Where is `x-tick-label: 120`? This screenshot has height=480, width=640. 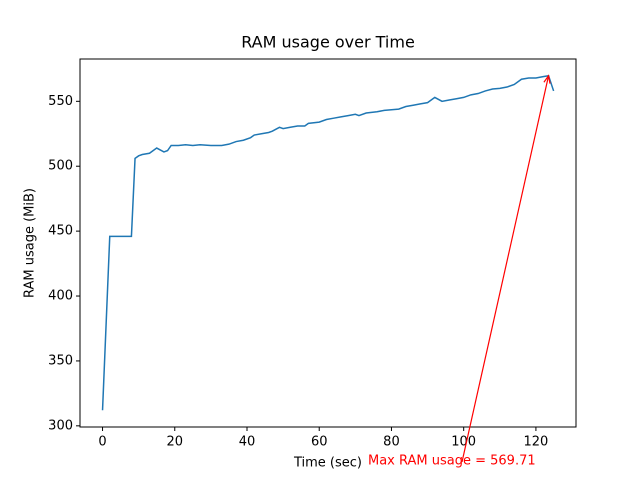 x-tick-label: 120 is located at coordinates (535, 442).